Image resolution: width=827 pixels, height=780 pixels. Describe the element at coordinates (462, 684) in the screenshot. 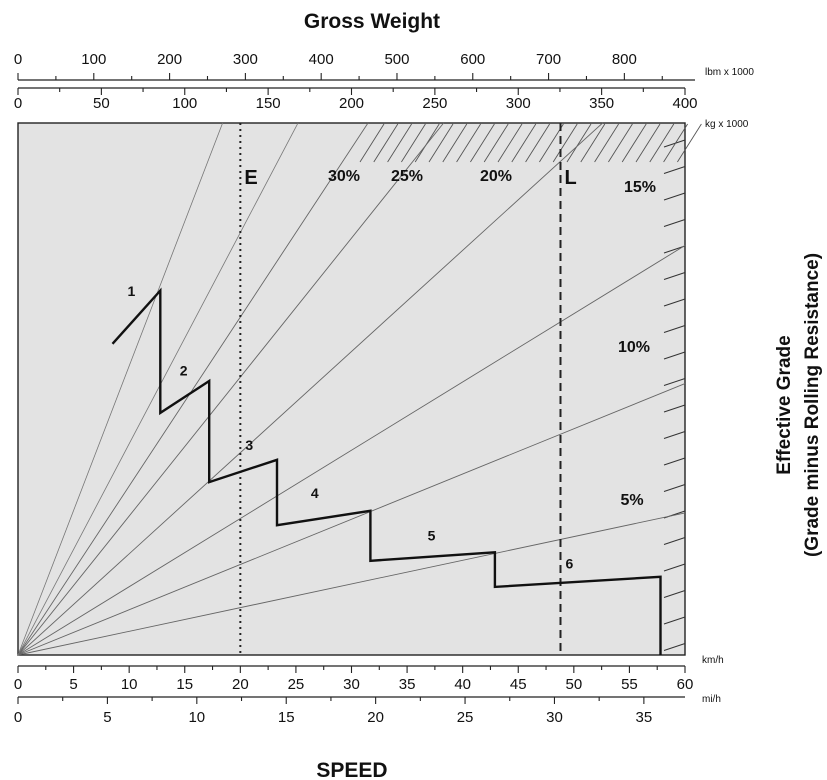

I see `tick-label: 40` at that location.